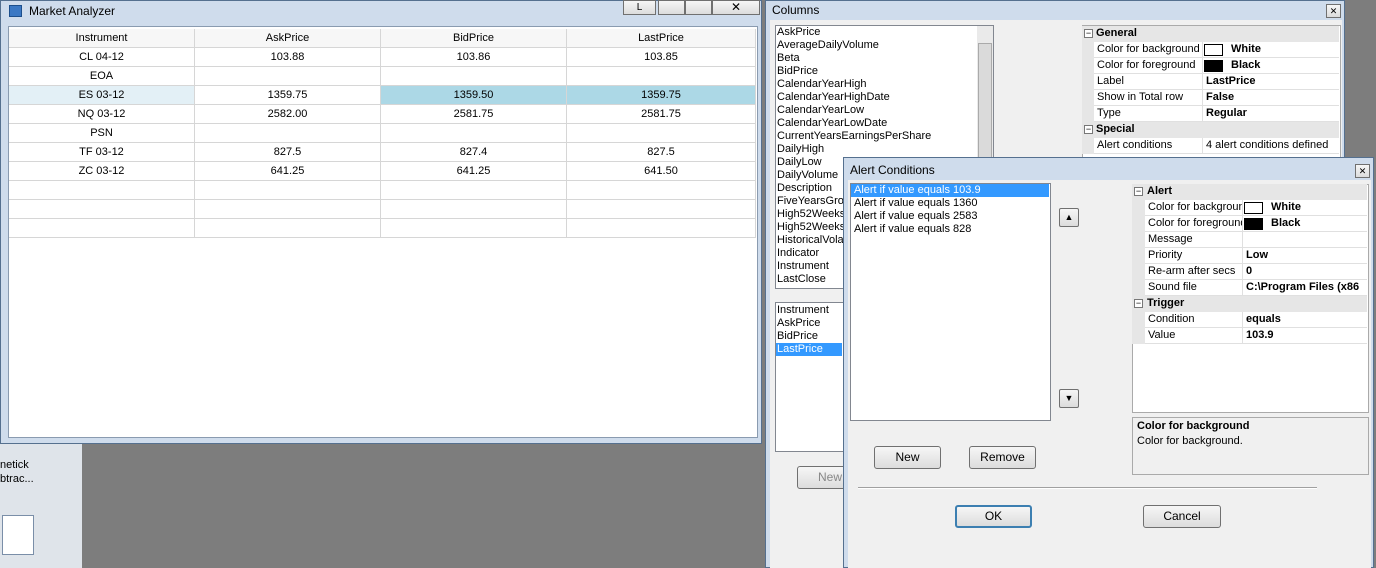 This screenshot has width=1376, height=568. I want to click on table-cell: 641.50, so click(661, 171).